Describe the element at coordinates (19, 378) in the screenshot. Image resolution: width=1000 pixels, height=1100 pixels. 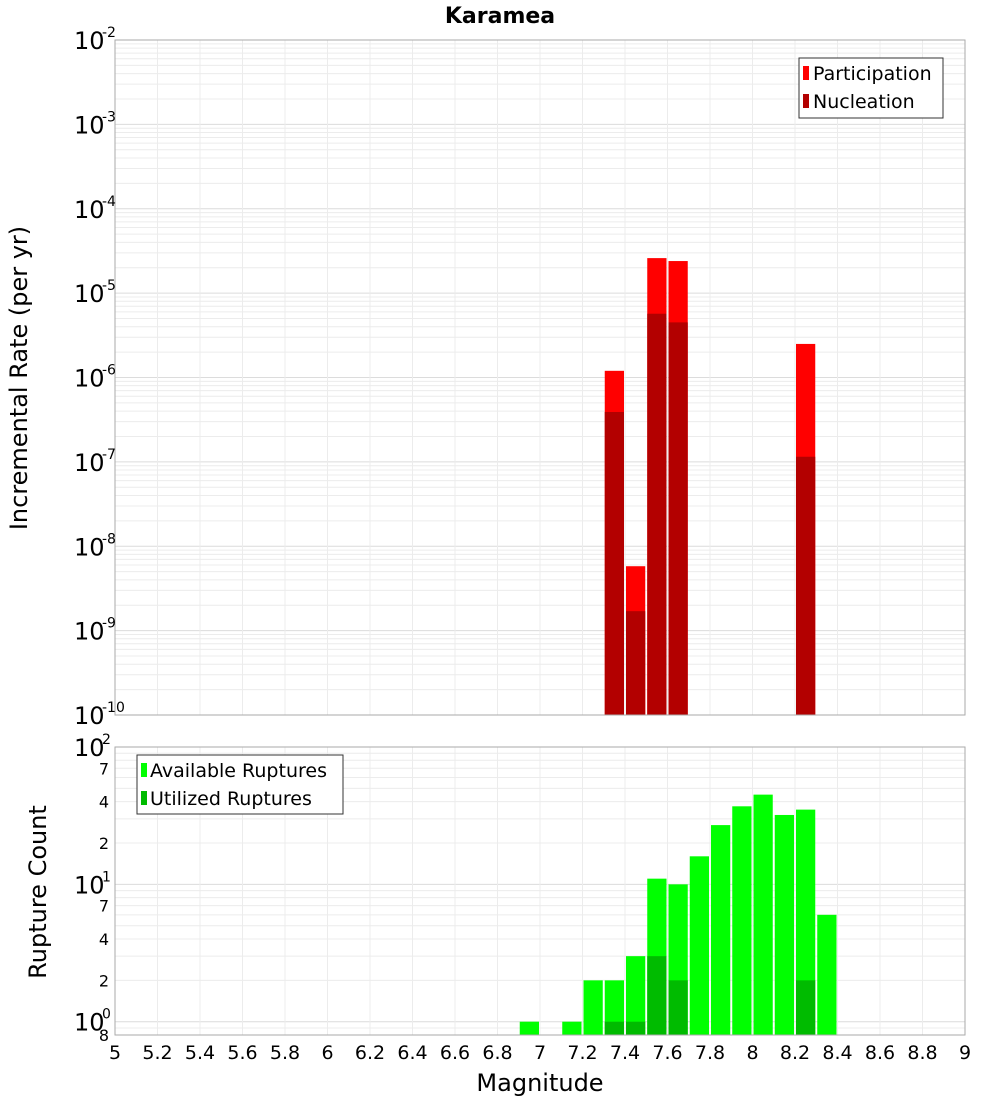
I see `rate-y-axis-label: Incremental Rate (per yr)` at that location.